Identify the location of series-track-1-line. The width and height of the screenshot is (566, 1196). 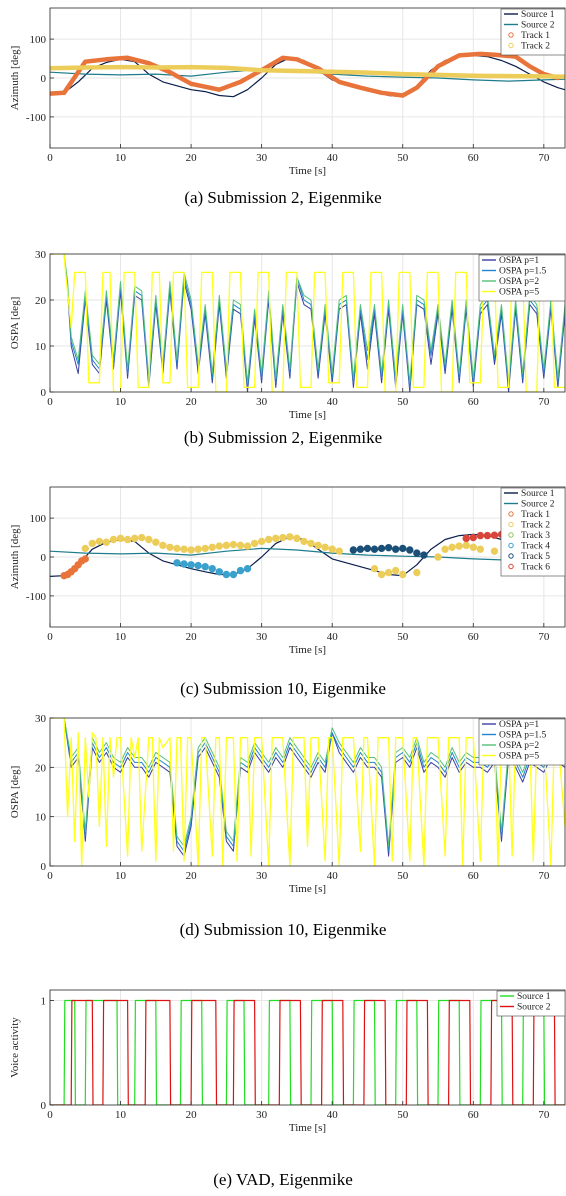
(305, 74).